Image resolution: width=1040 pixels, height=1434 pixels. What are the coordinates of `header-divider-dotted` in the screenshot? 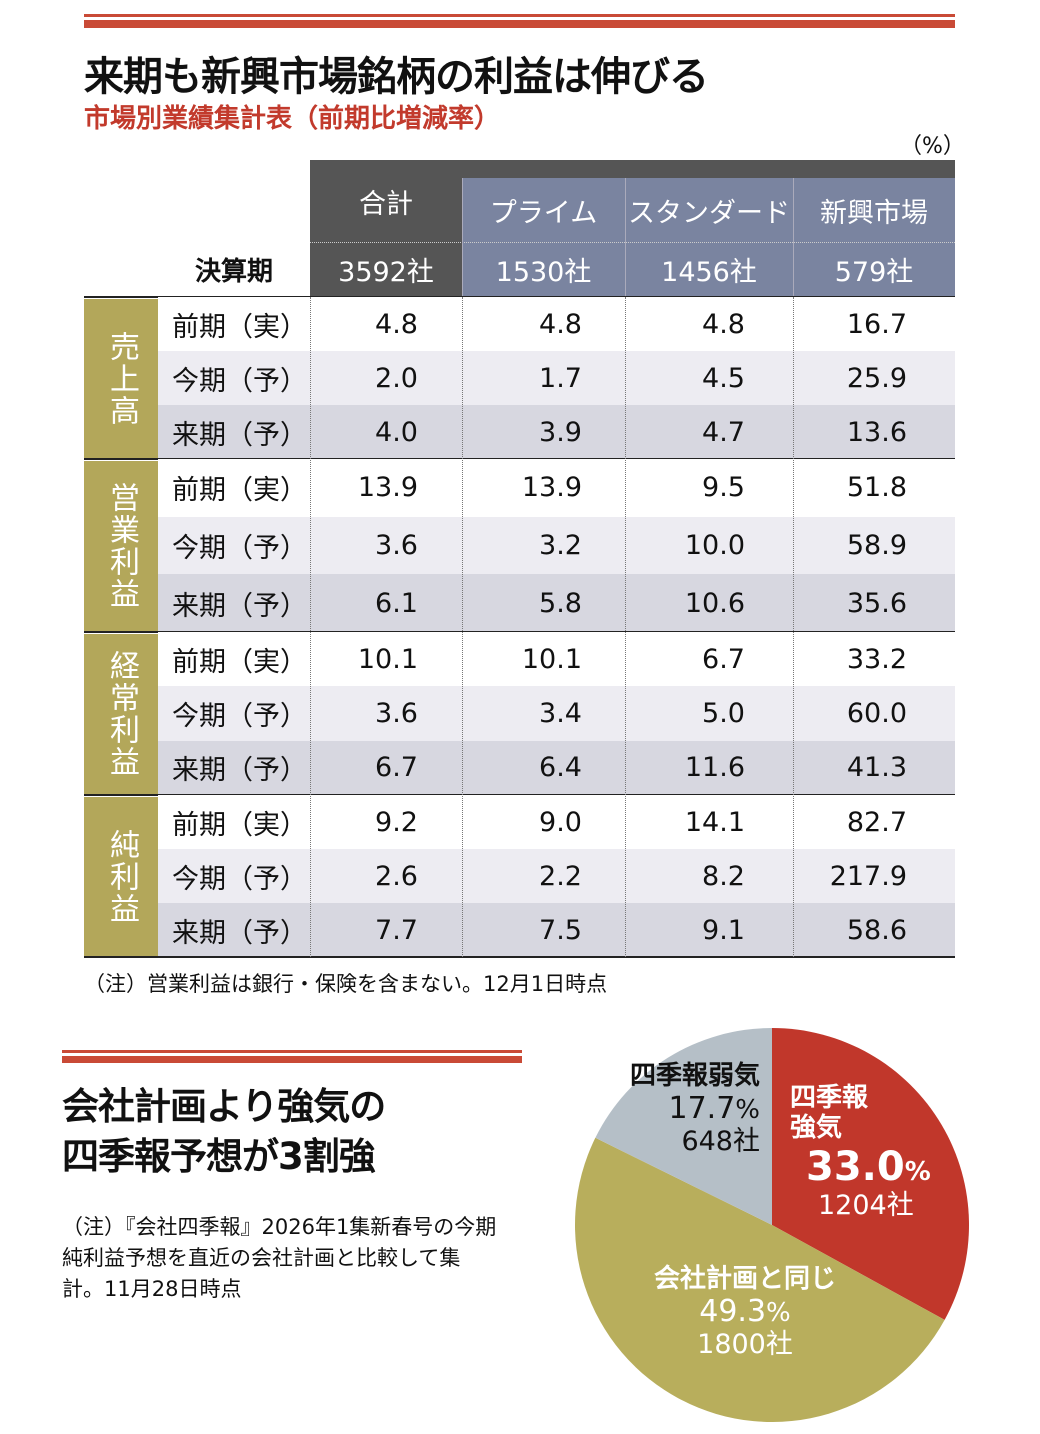 It's located at (632, 242).